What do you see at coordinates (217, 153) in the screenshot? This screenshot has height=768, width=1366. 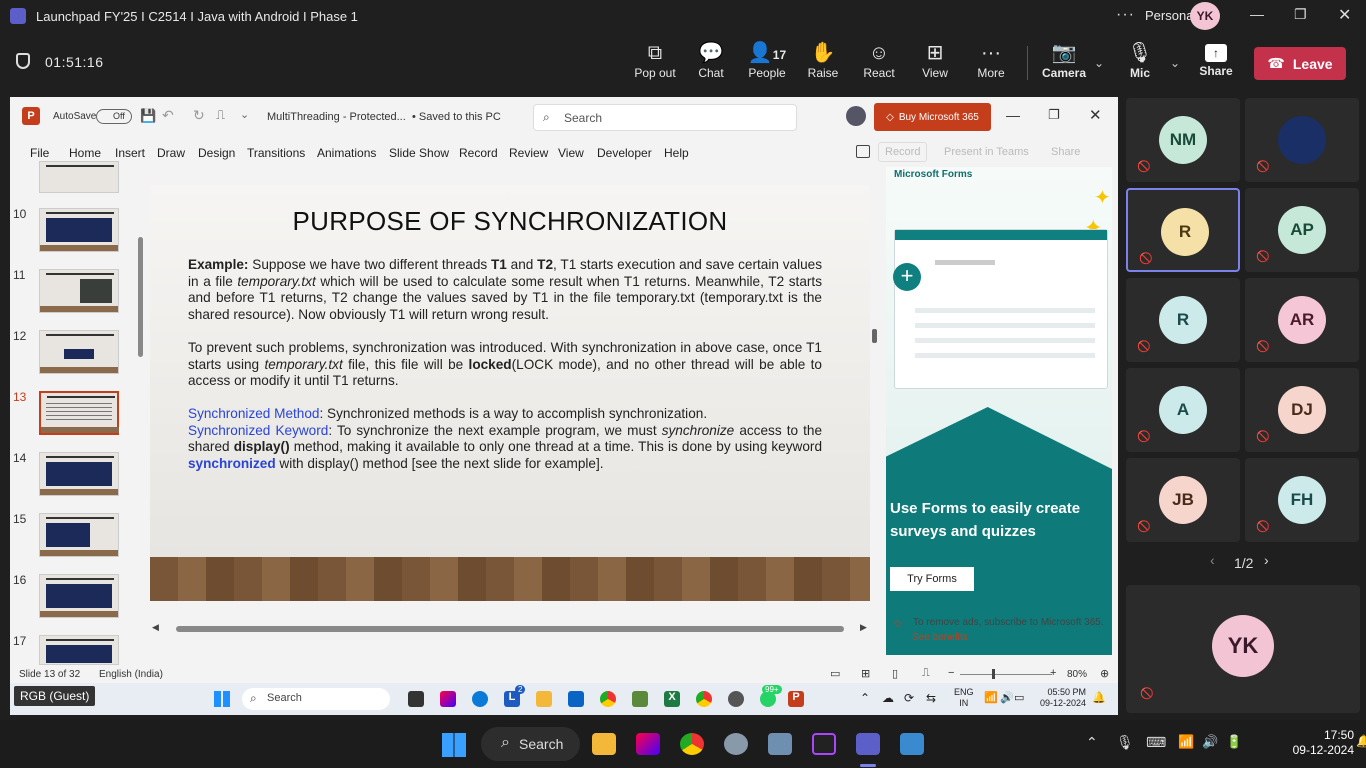 I see `tab-design: Design` at bounding box center [217, 153].